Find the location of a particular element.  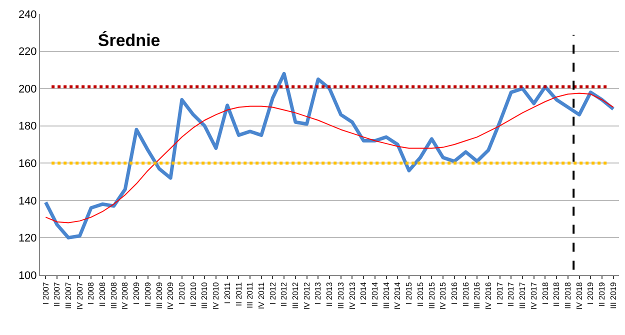

x-tick-label: I 2008 is located at coordinates (91, 293).